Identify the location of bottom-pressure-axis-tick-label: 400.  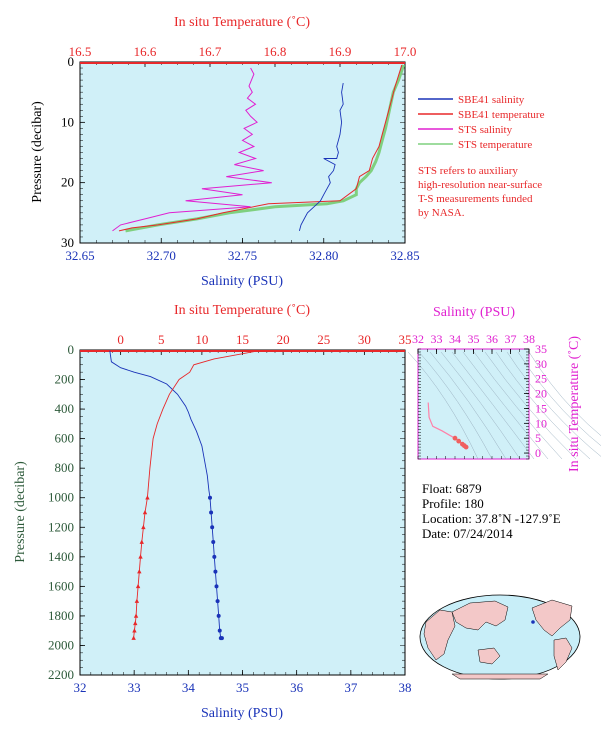
(65, 408).